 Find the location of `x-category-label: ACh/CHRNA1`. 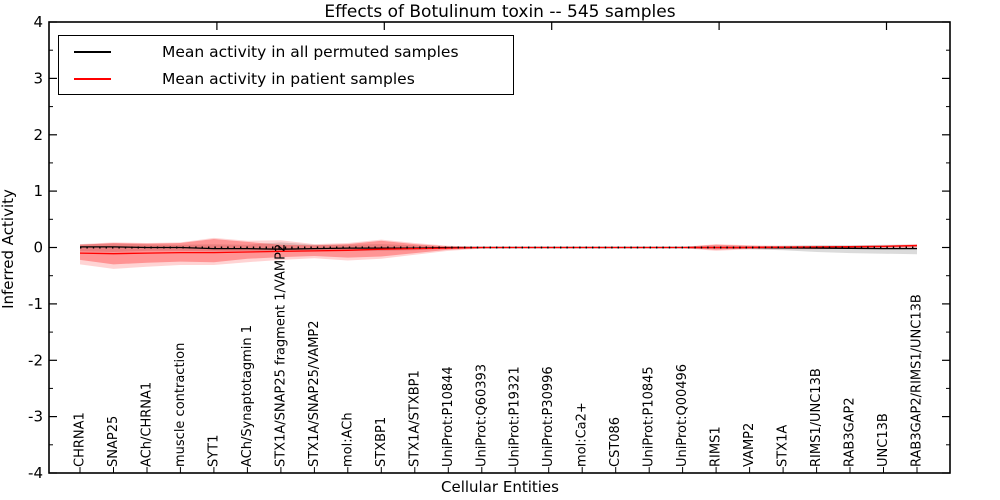

x-category-label: ACh/CHRNA1 is located at coordinates (147, 424).